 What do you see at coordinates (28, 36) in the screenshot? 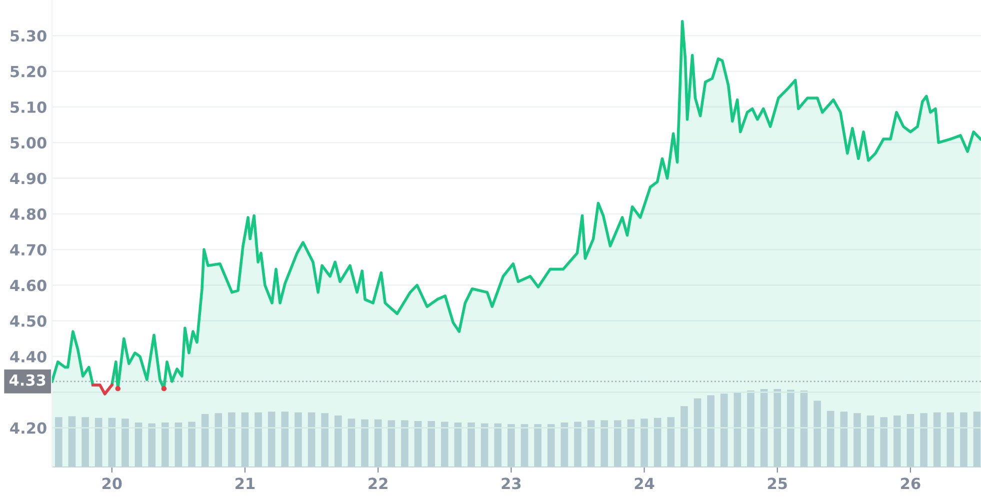
I see `y-tick-label: 5.30` at bounding box center [28, 36].